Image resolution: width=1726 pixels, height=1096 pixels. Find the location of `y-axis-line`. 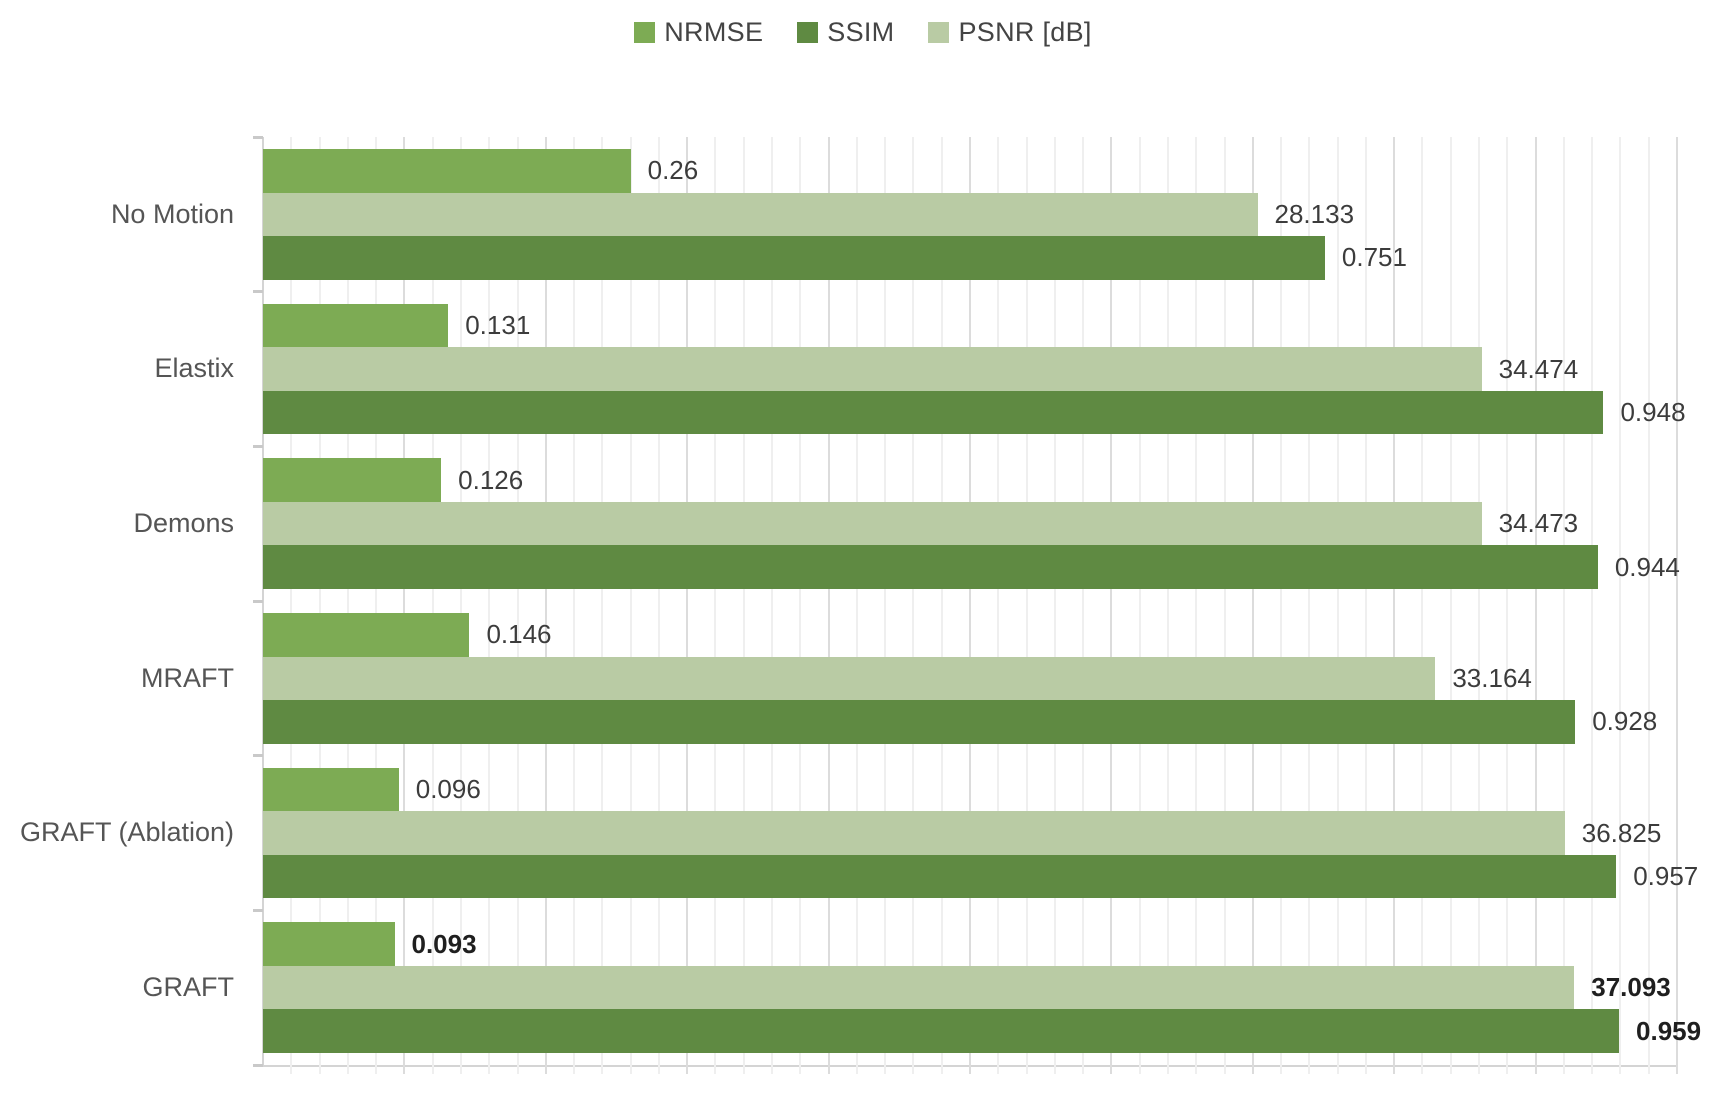

y-axis-line is located at coordinates (263, 601).